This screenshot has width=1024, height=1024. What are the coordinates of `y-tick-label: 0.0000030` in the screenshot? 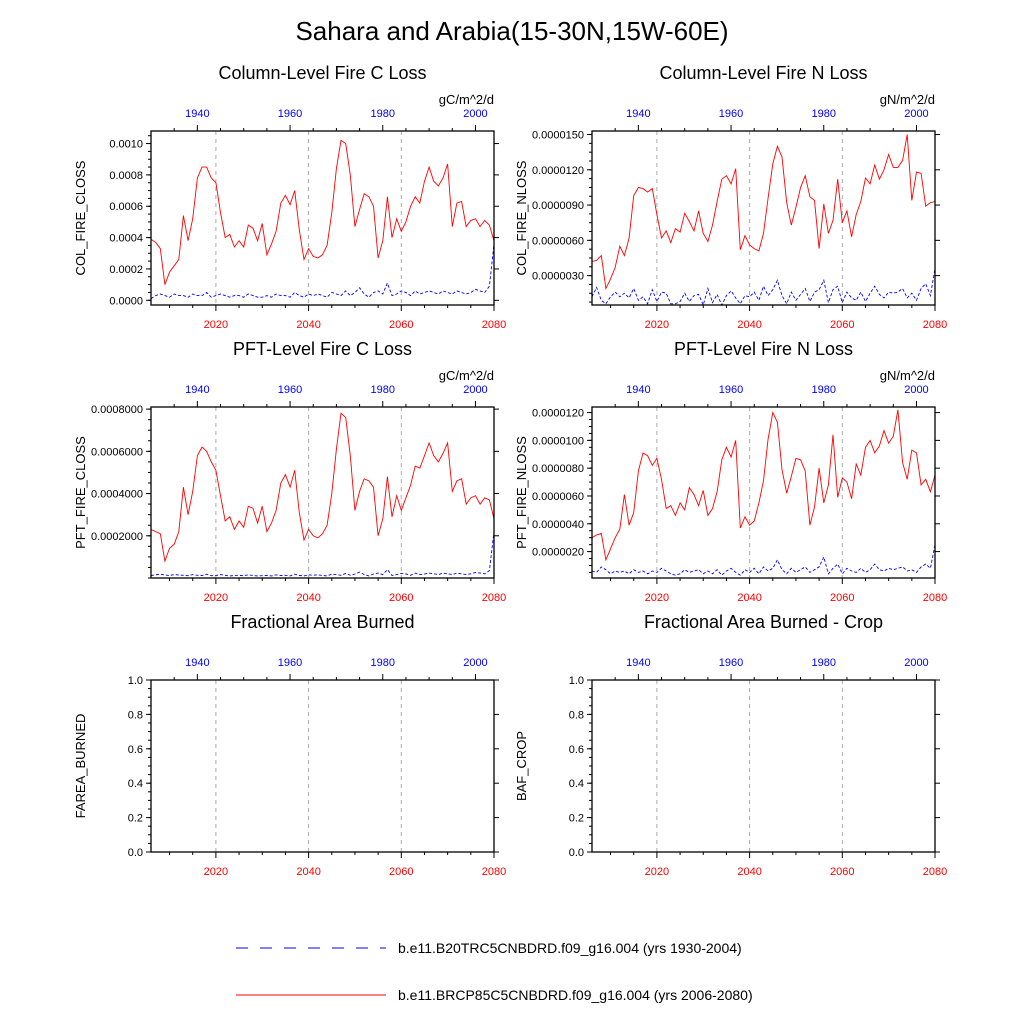 It's located at (558, 277).